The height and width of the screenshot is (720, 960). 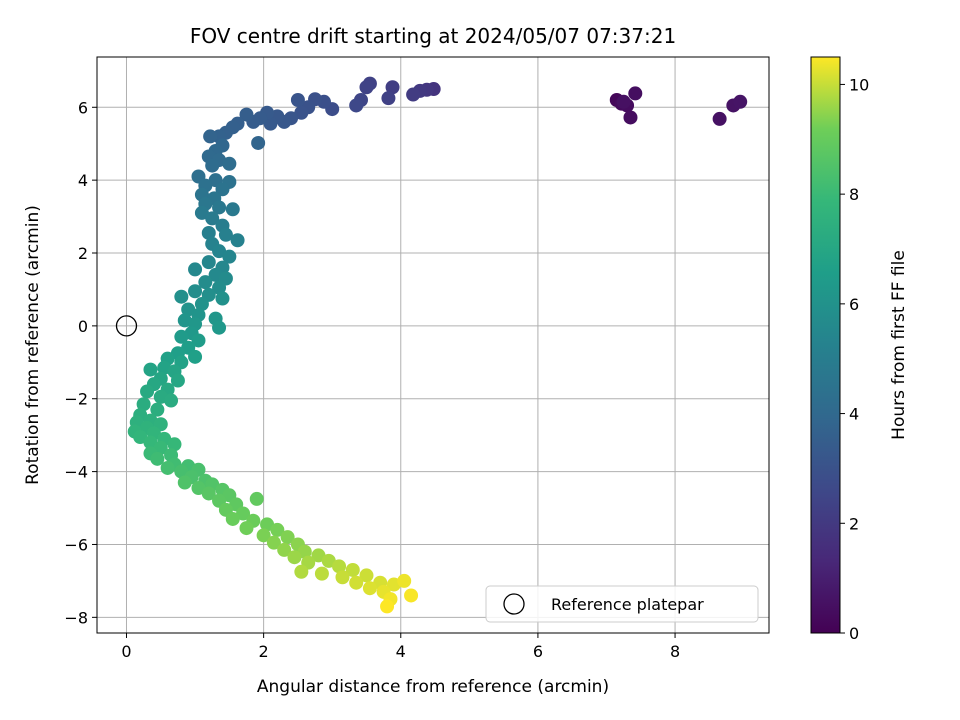 I want to click on colorbar-tick-label: 10, so click(x=859, y=84).